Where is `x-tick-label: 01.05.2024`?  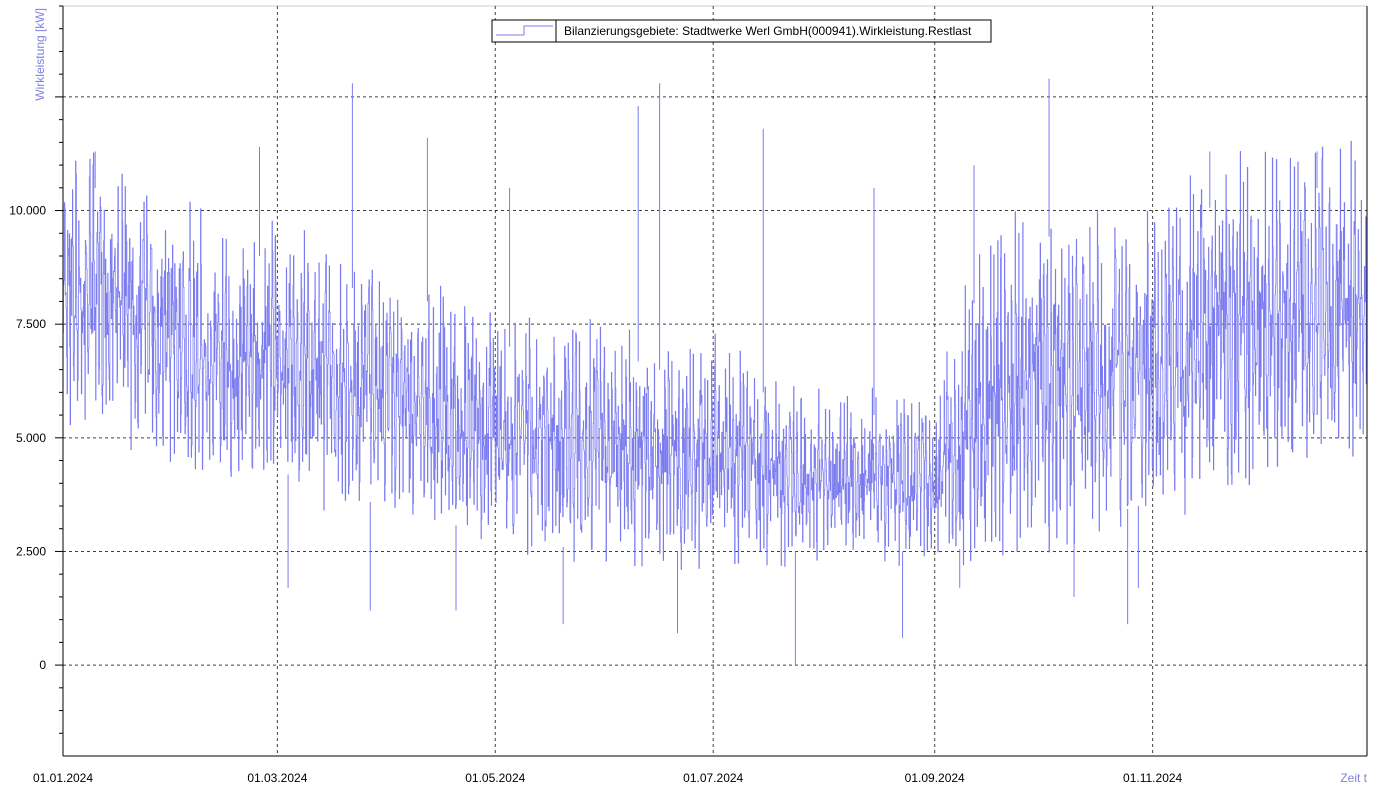
x-tick-label: 01.05.2024 is located at coordinates (495, 778).